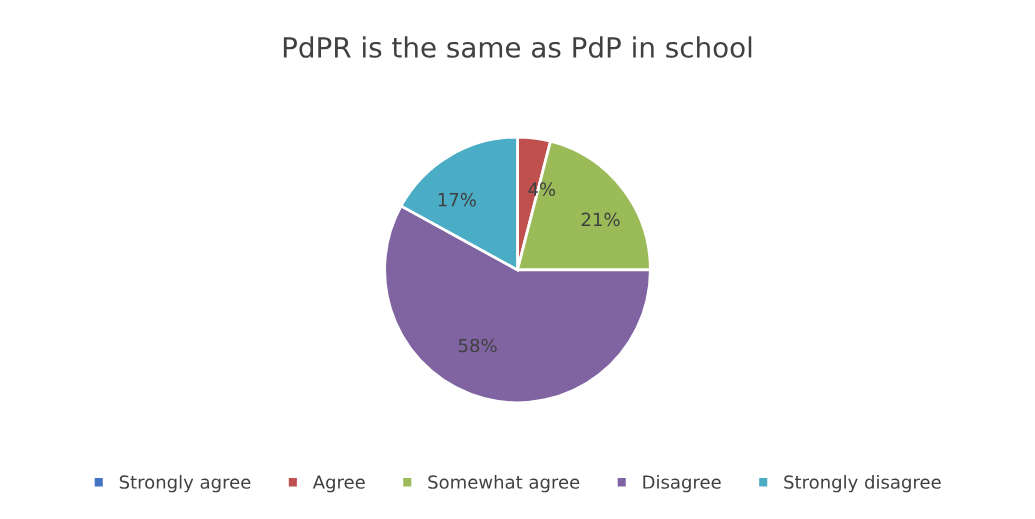 The image size is (1035, 519). What do you see at coordinates (477, 345) in the screenshot?
I see `data-label: 58%` at bounding box center [477, 345].